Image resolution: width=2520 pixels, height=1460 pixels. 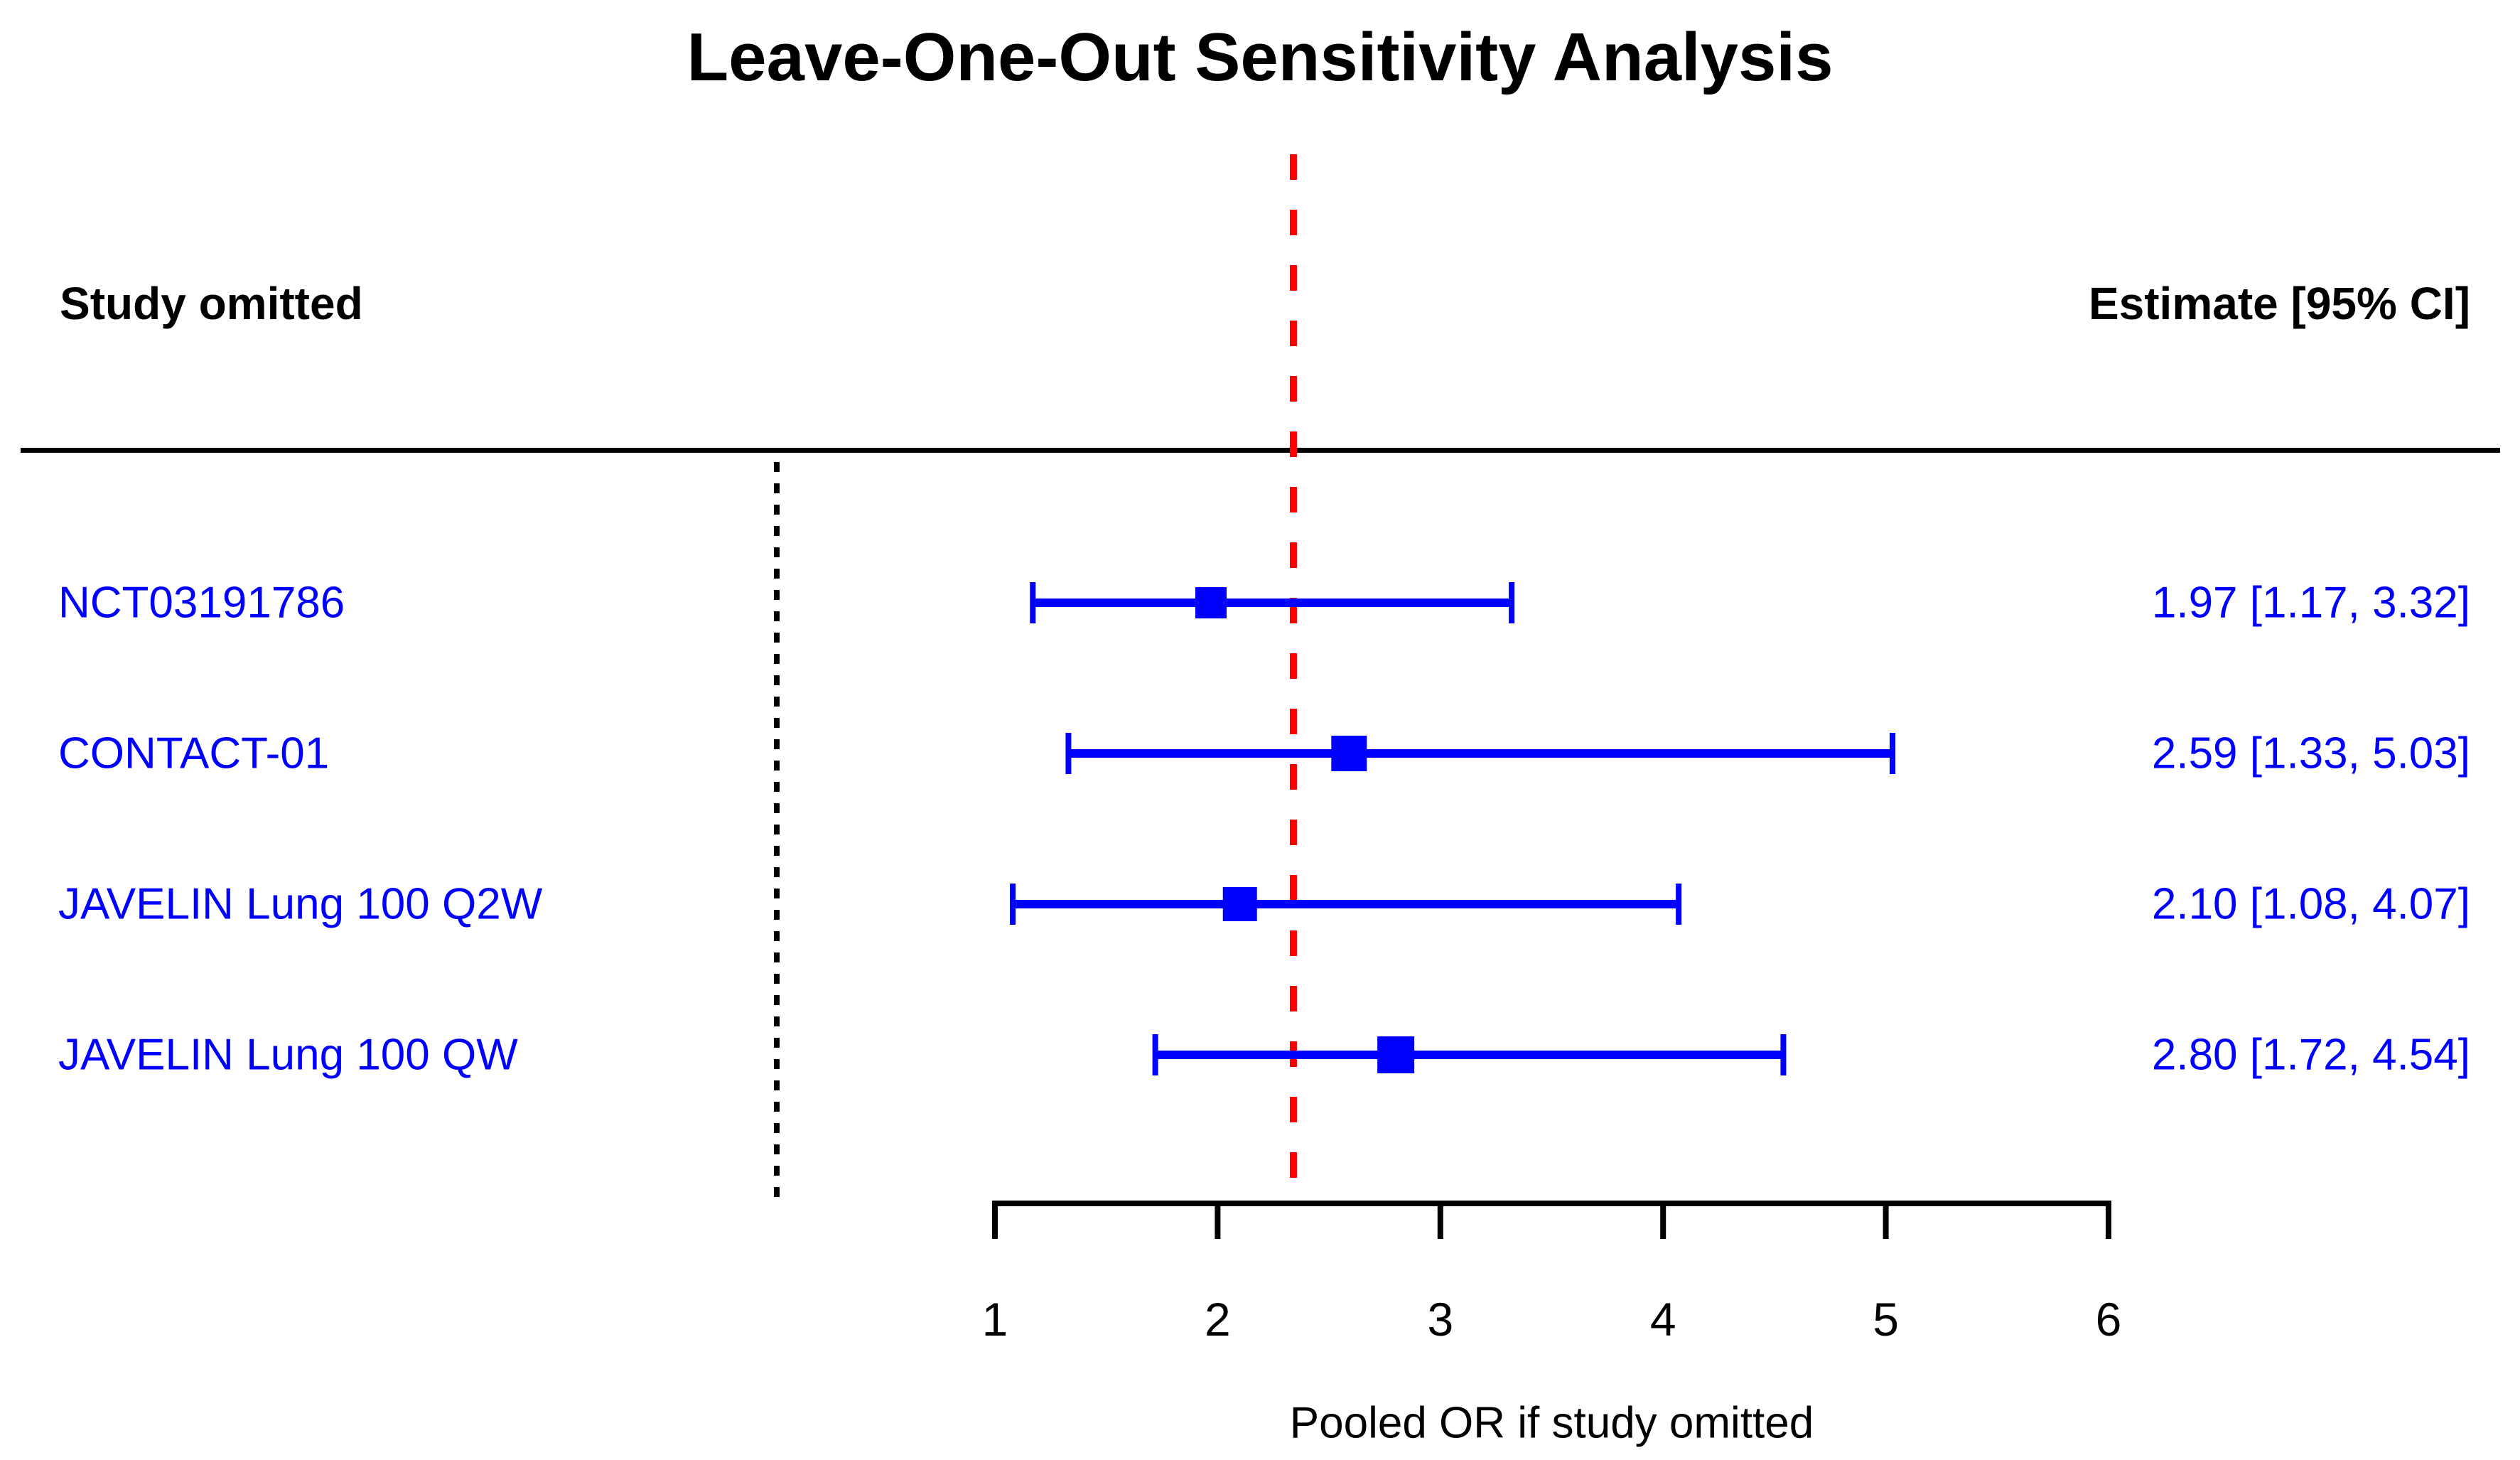 What do you see at coordinates (1261, 450) in the screenshot?
I see `header-separator-line` at bounding box center [1261, 450].